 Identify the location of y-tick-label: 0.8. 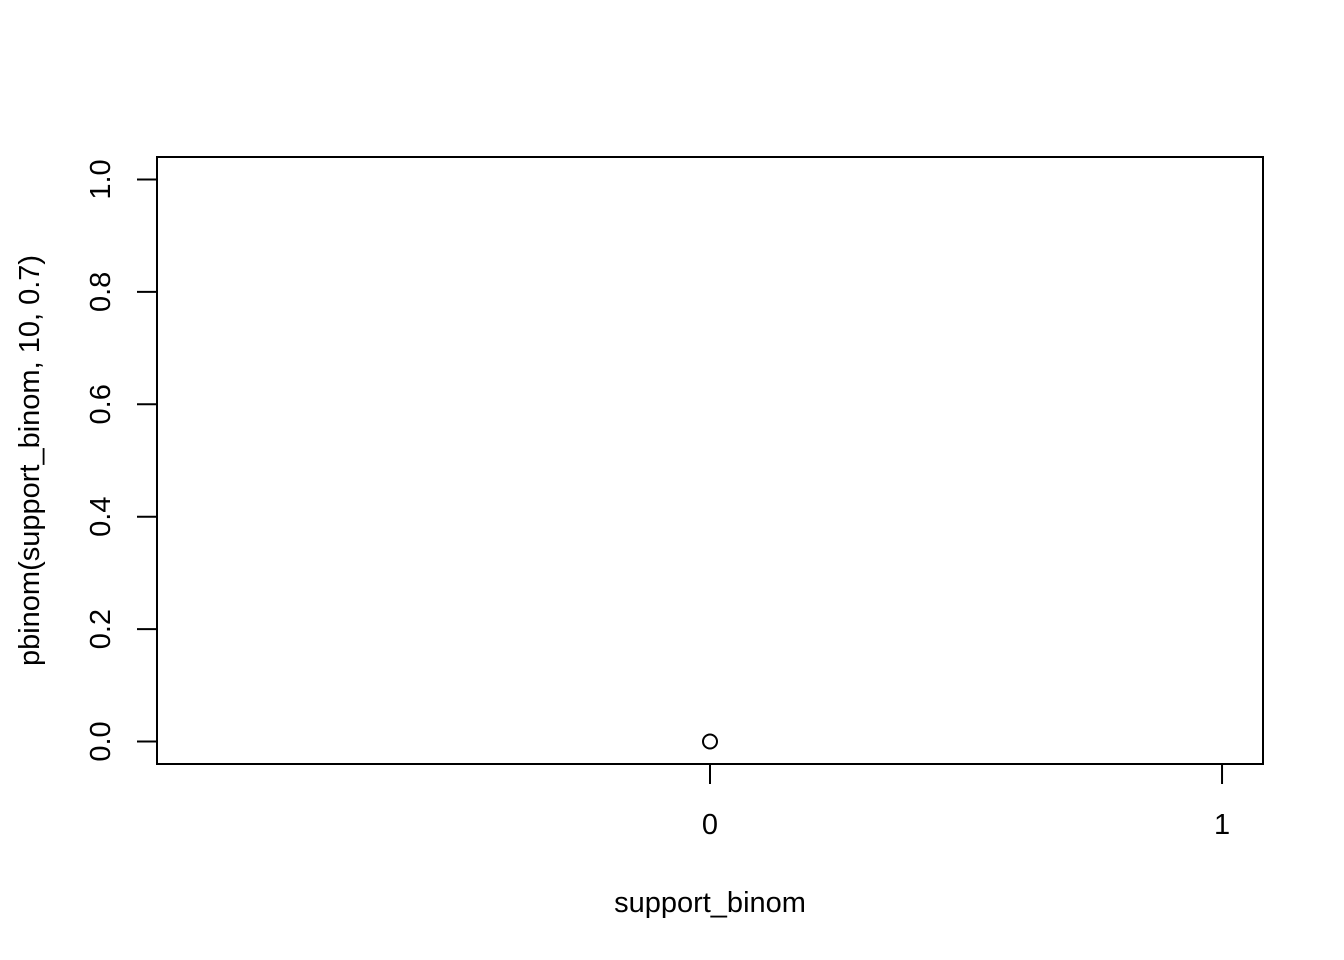
(101, 292).